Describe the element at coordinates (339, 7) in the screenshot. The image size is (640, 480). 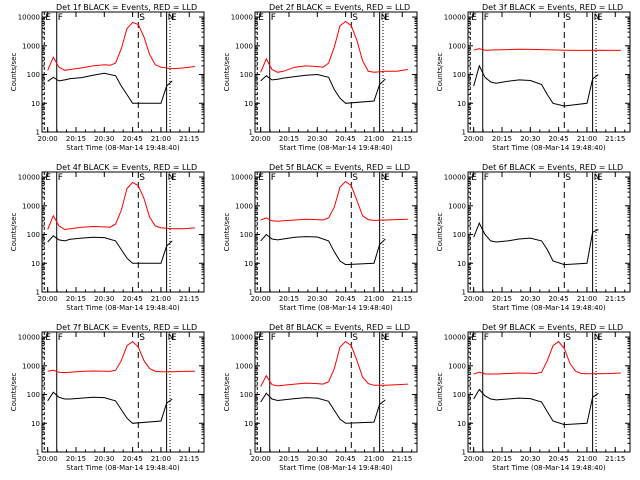
I see `panel-title: Det 2f BLACK = Events, RED = LLD` at that location.